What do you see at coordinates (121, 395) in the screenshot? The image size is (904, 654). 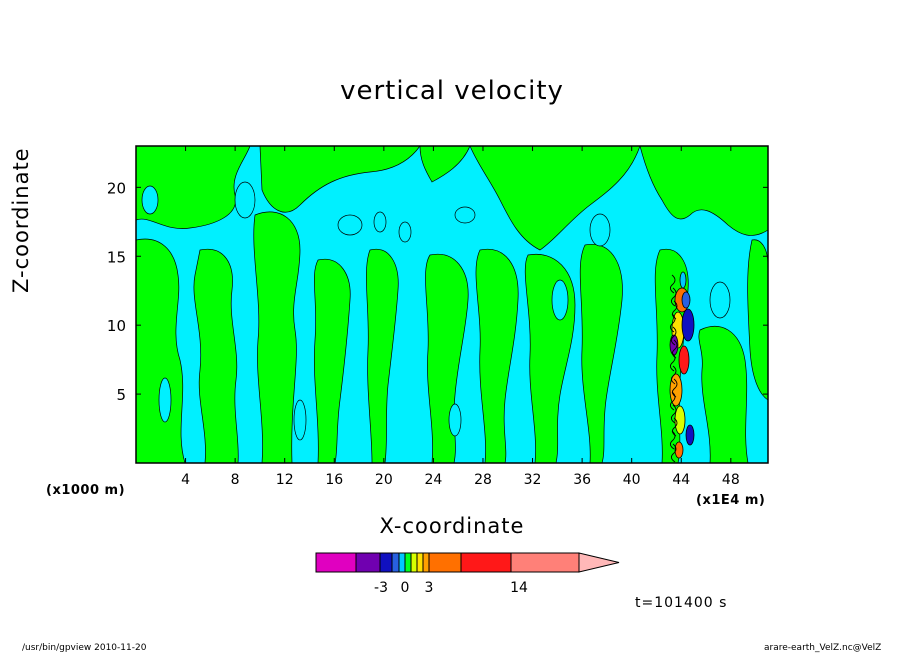 I see `y-tick-label-5: 5` at bounding box center [121, 395].